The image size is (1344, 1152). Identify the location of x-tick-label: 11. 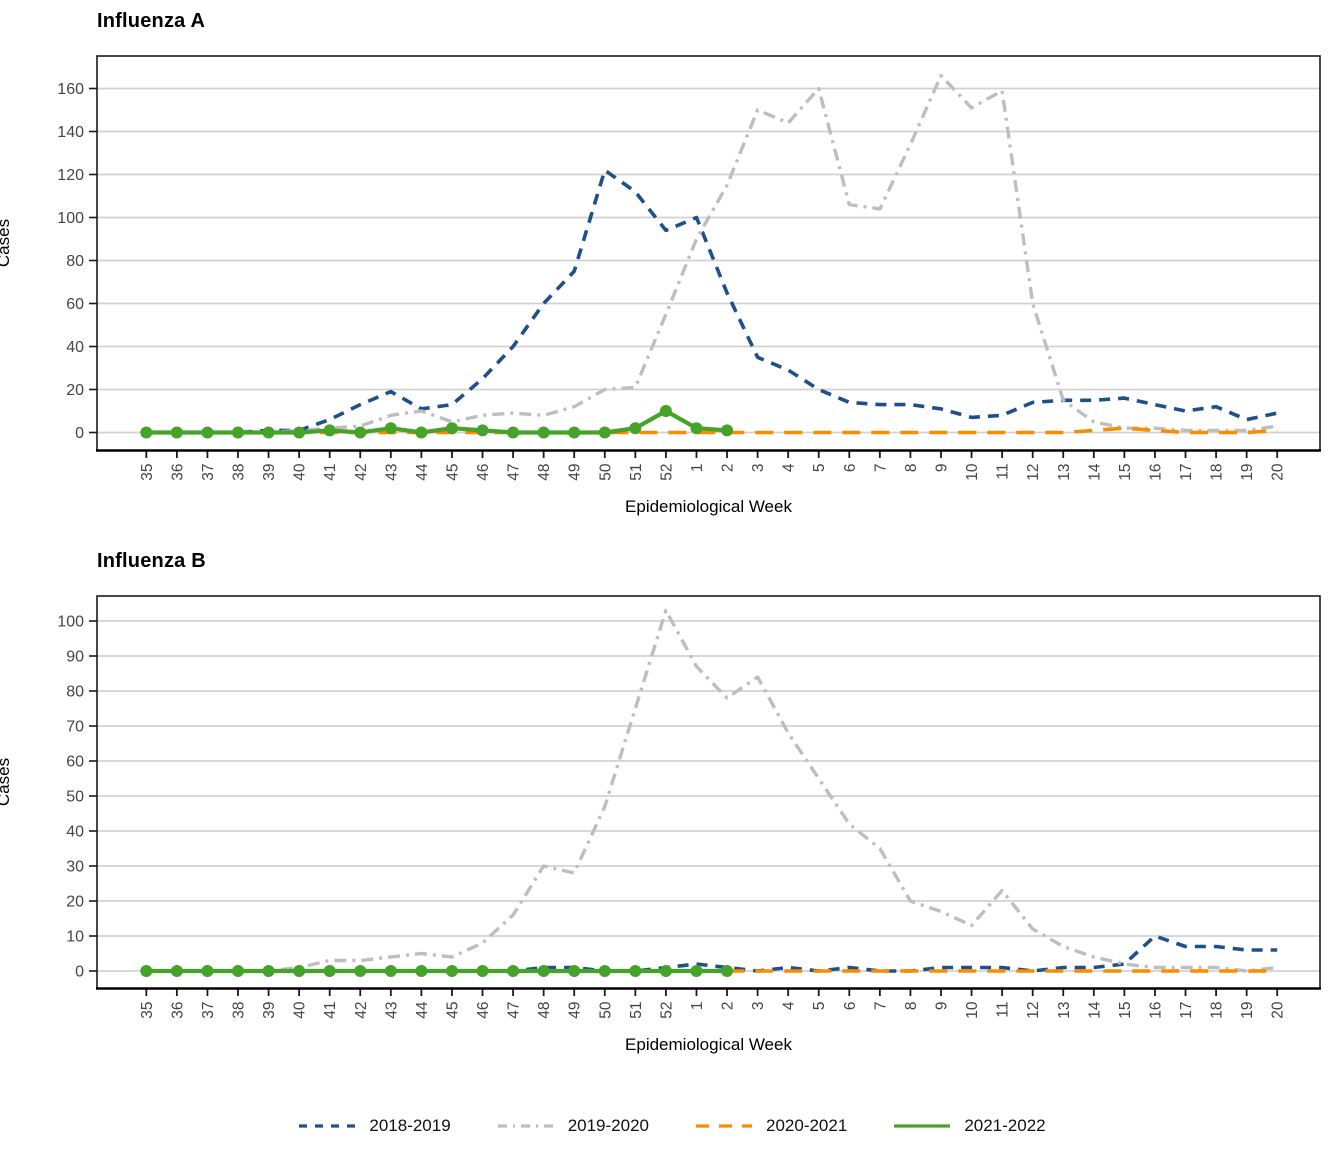
(1003, 1010).